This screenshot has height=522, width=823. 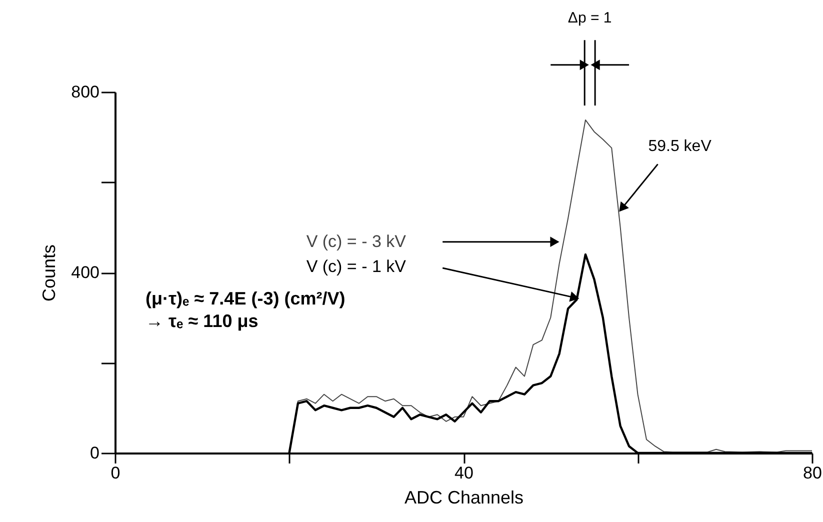 What do you see at coordinates (812, 473) in the screenshot?
I see `x-tick-label: 80` at bounding box center [812, 473].